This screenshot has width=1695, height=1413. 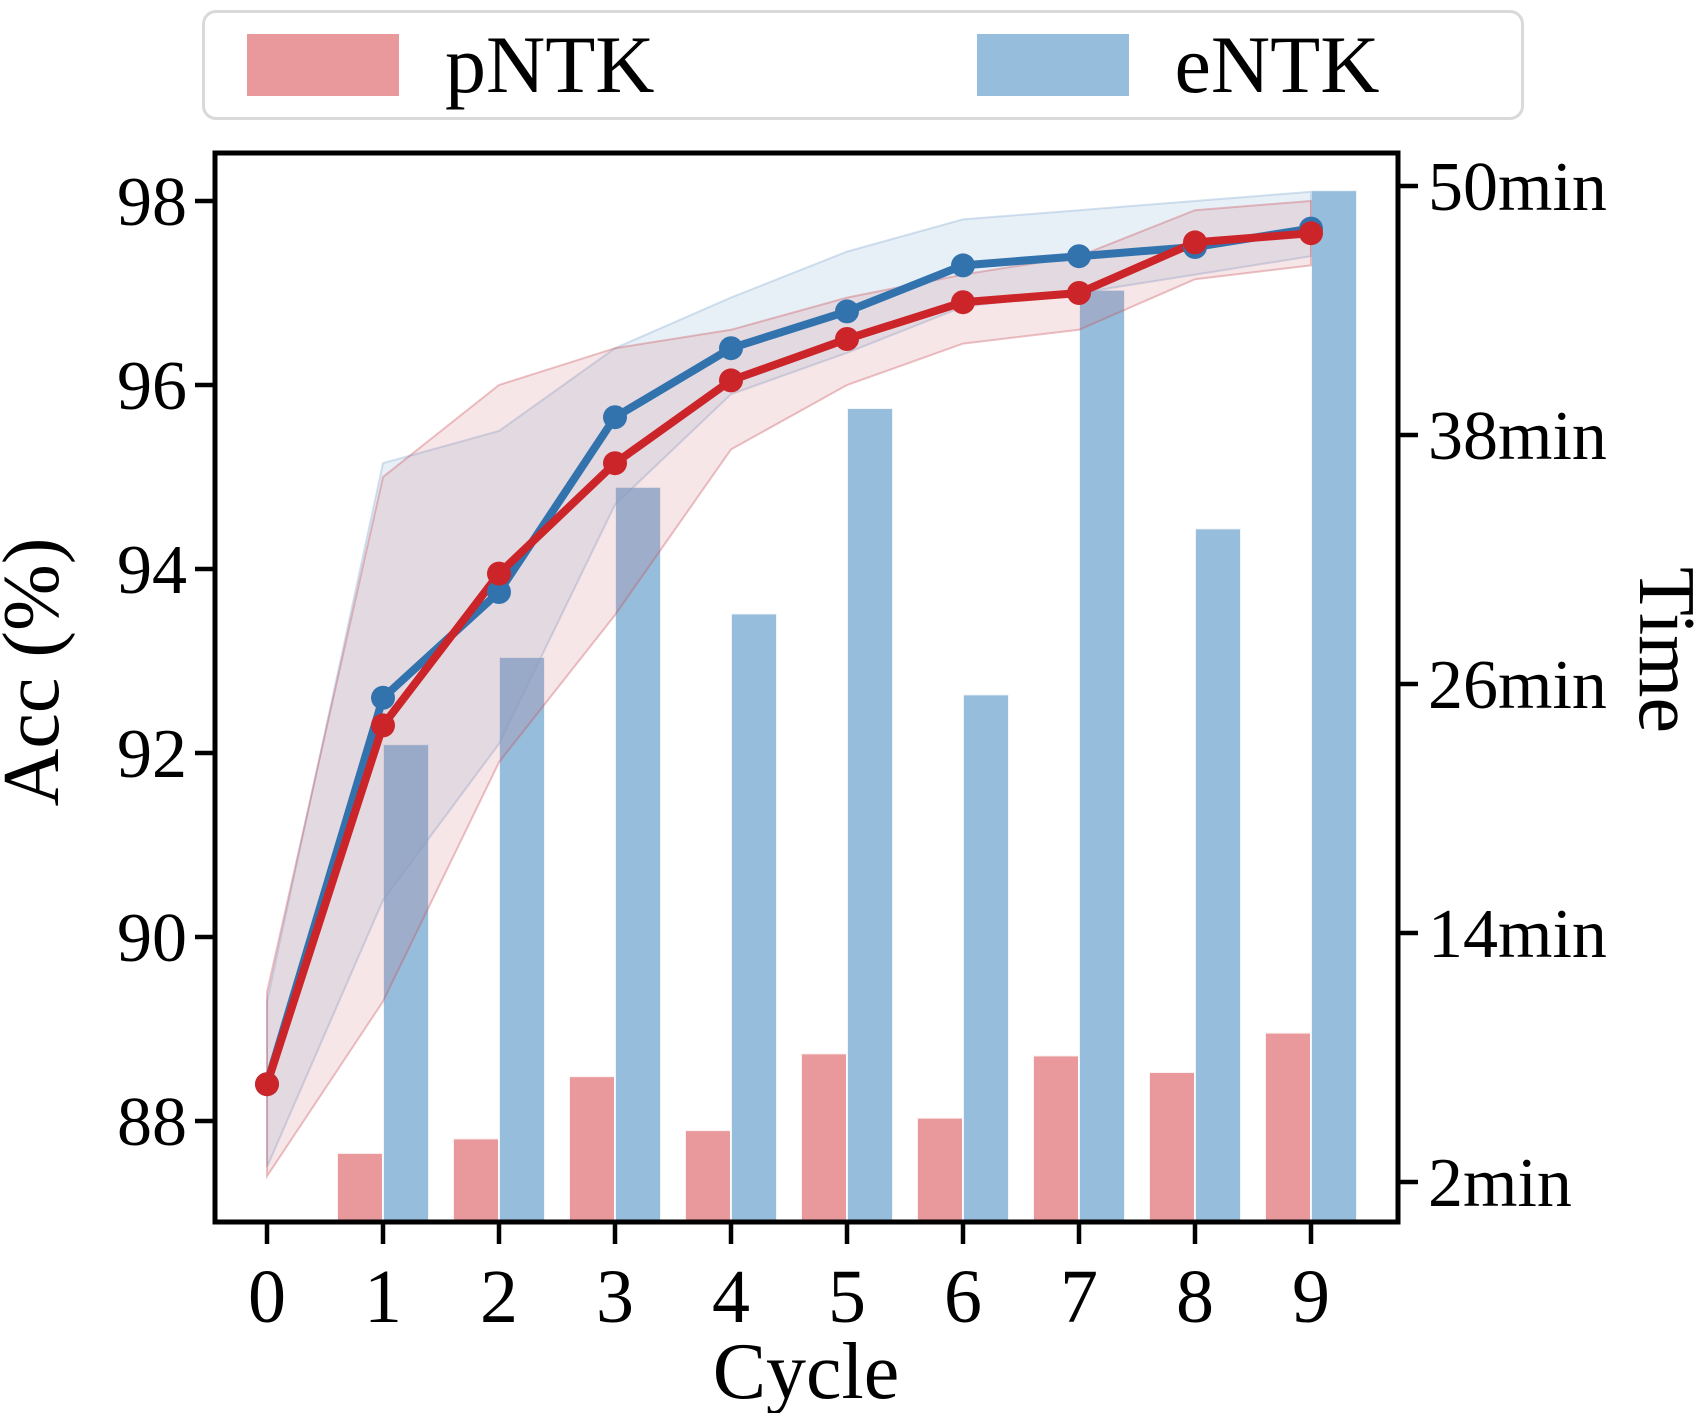 I want to click on left-tick-label: 88, so click(x=152, y=1122).